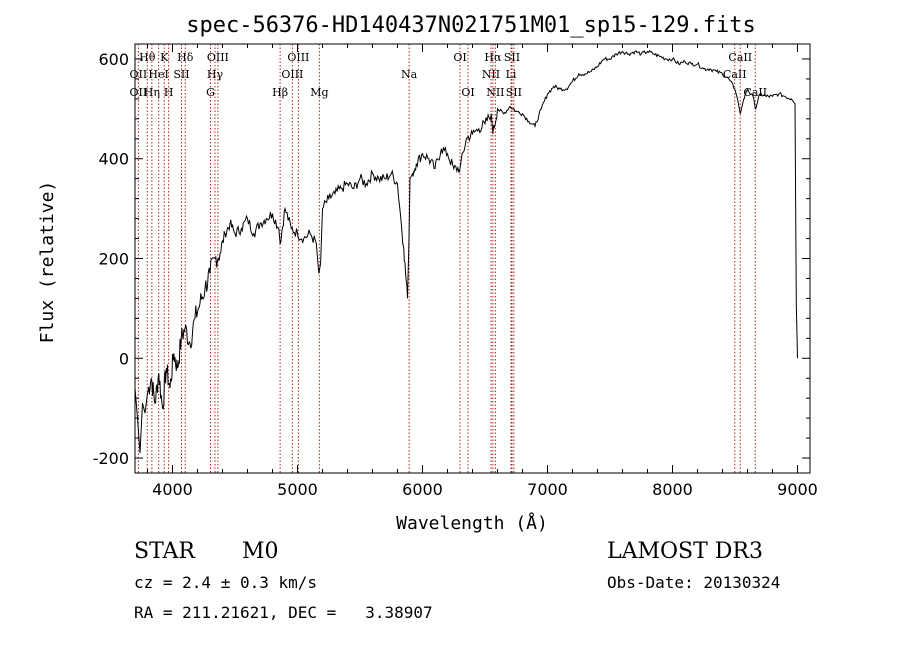  Describe the element at coordinates (797, 489) in the screenshot. I see `x-tick-label: 9000` at that location.